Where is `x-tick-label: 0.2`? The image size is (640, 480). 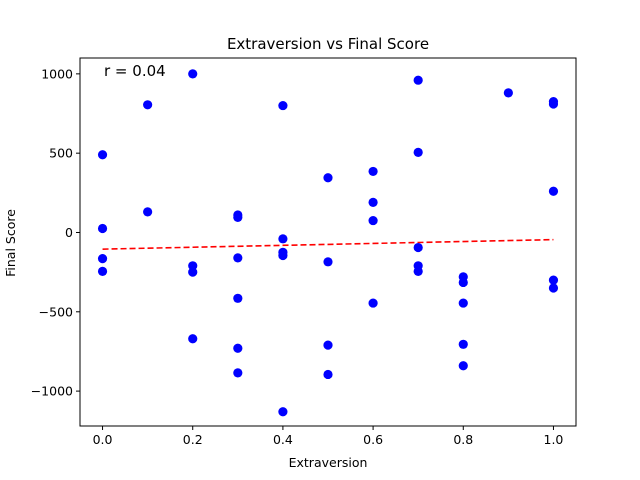
x-tick-label: 0.2 is located at coordinates (193, 439).